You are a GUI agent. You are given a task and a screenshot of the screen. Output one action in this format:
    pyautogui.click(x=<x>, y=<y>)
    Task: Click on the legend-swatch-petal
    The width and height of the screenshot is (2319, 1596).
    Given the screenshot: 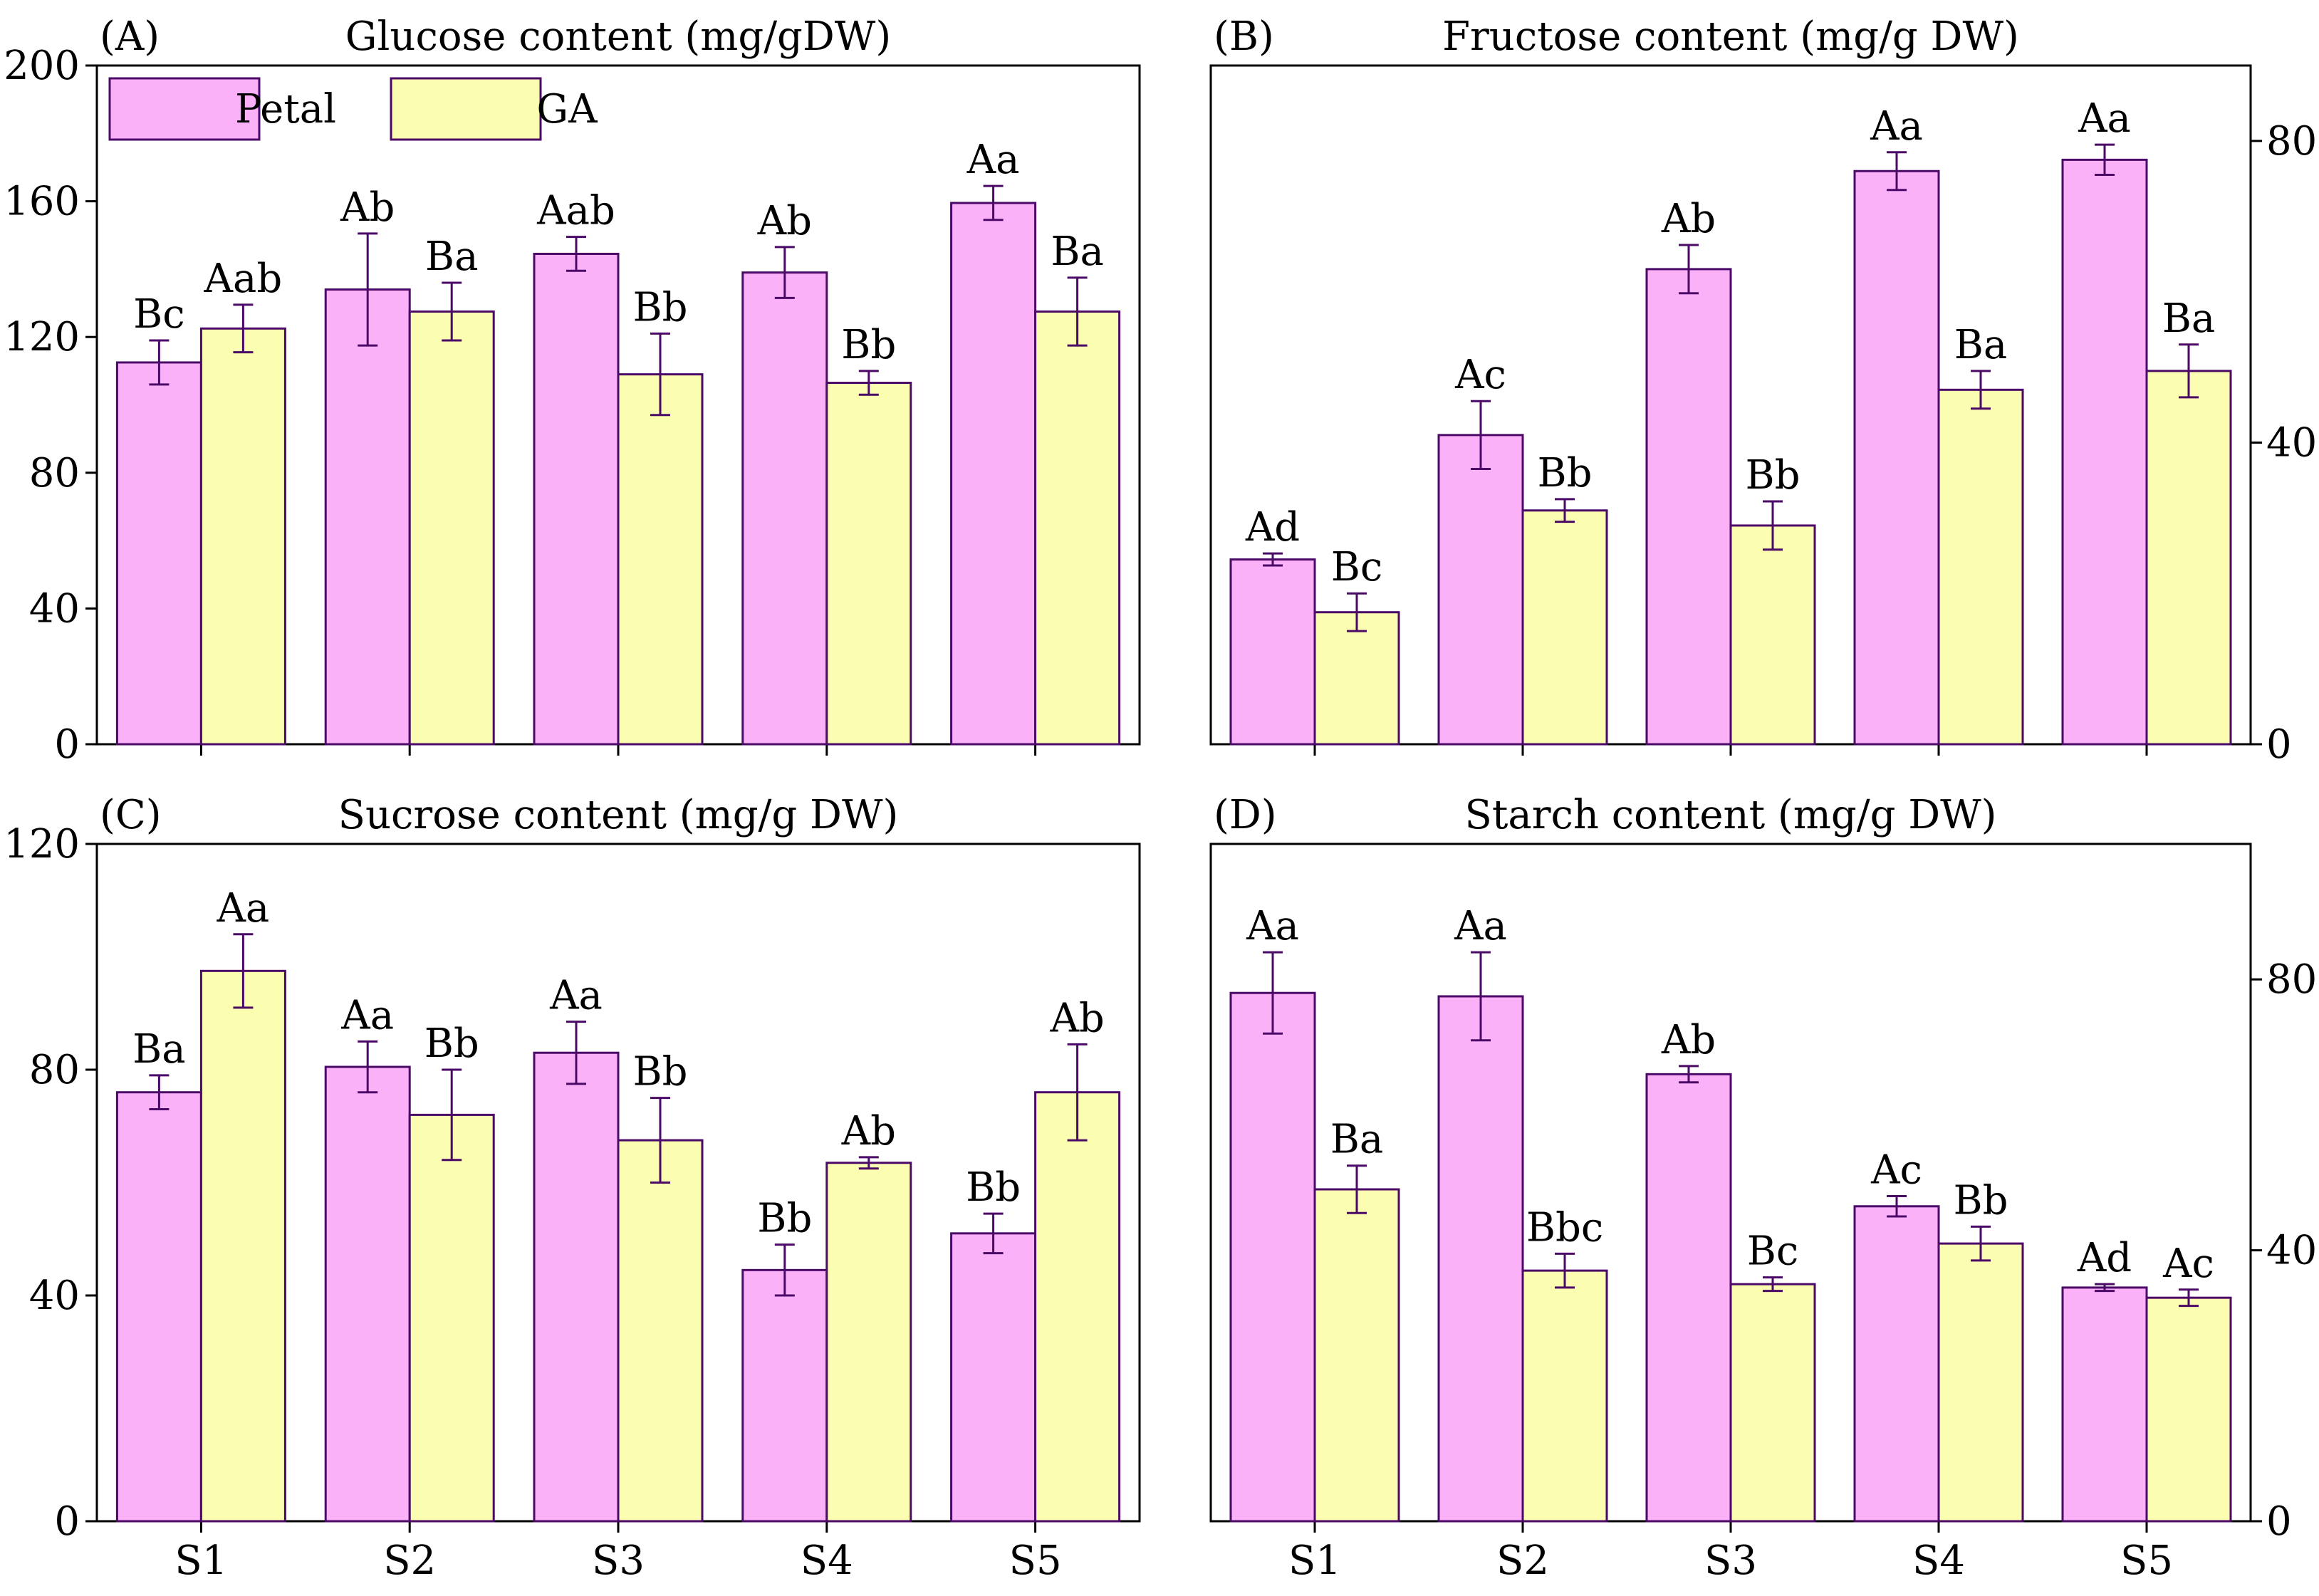 What is the action you would take?
    pyautogui.click(x=184, y=109)
    